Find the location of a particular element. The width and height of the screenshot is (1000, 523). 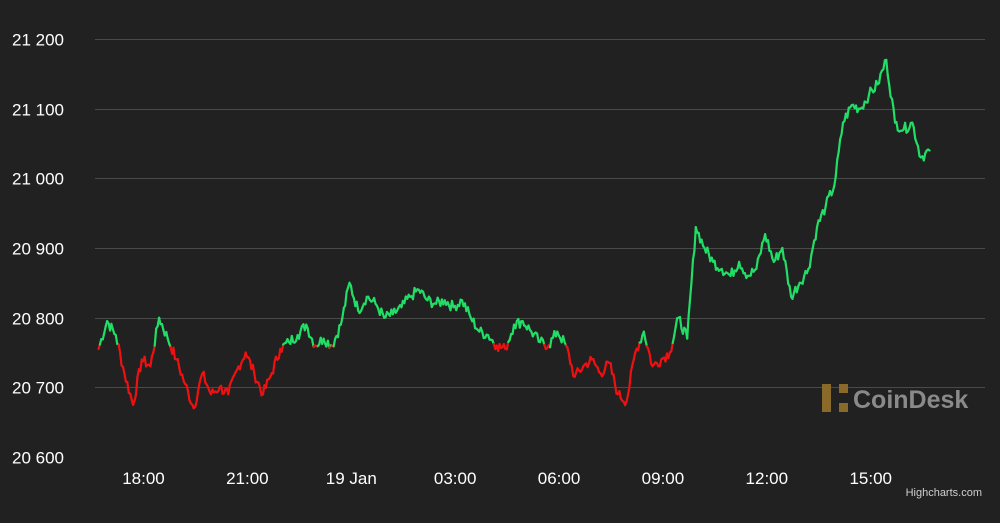

x-tick-label: 09:00 is located at coordinates (663, 478).